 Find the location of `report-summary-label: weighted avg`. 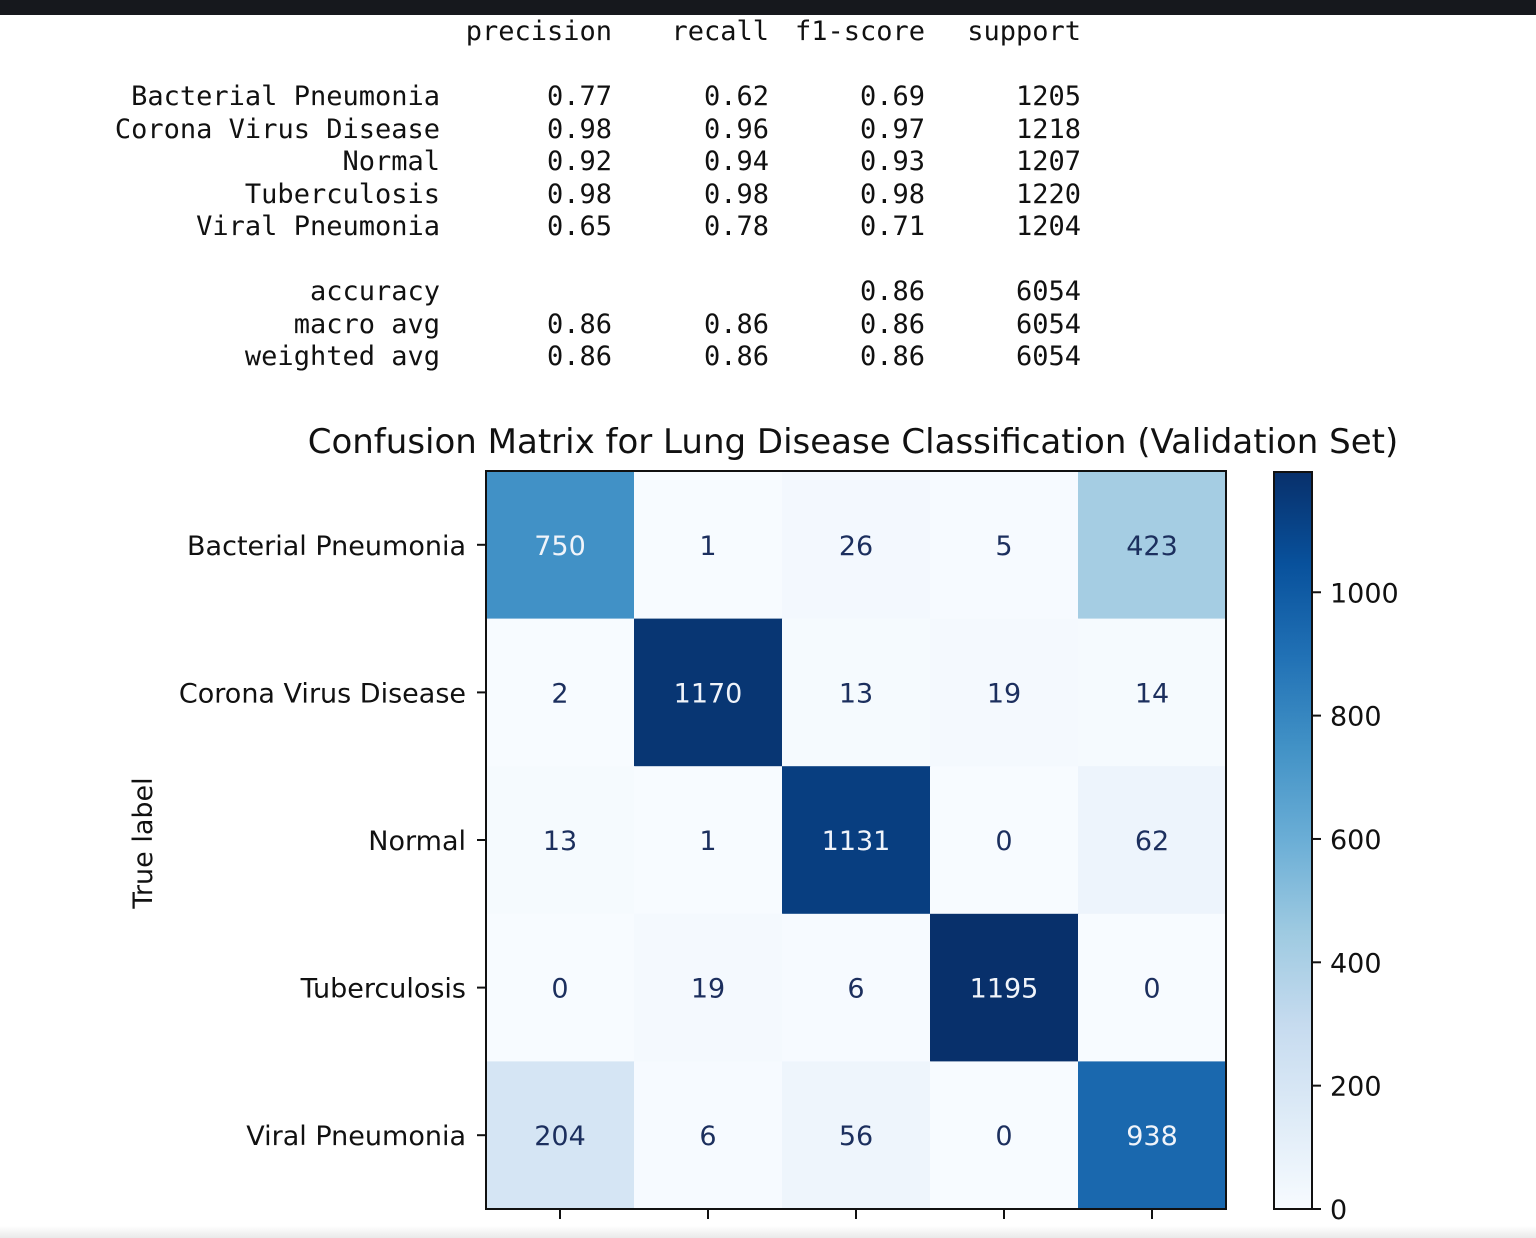

report-summary-label: weighted avg is located at coordinates (342, 356).